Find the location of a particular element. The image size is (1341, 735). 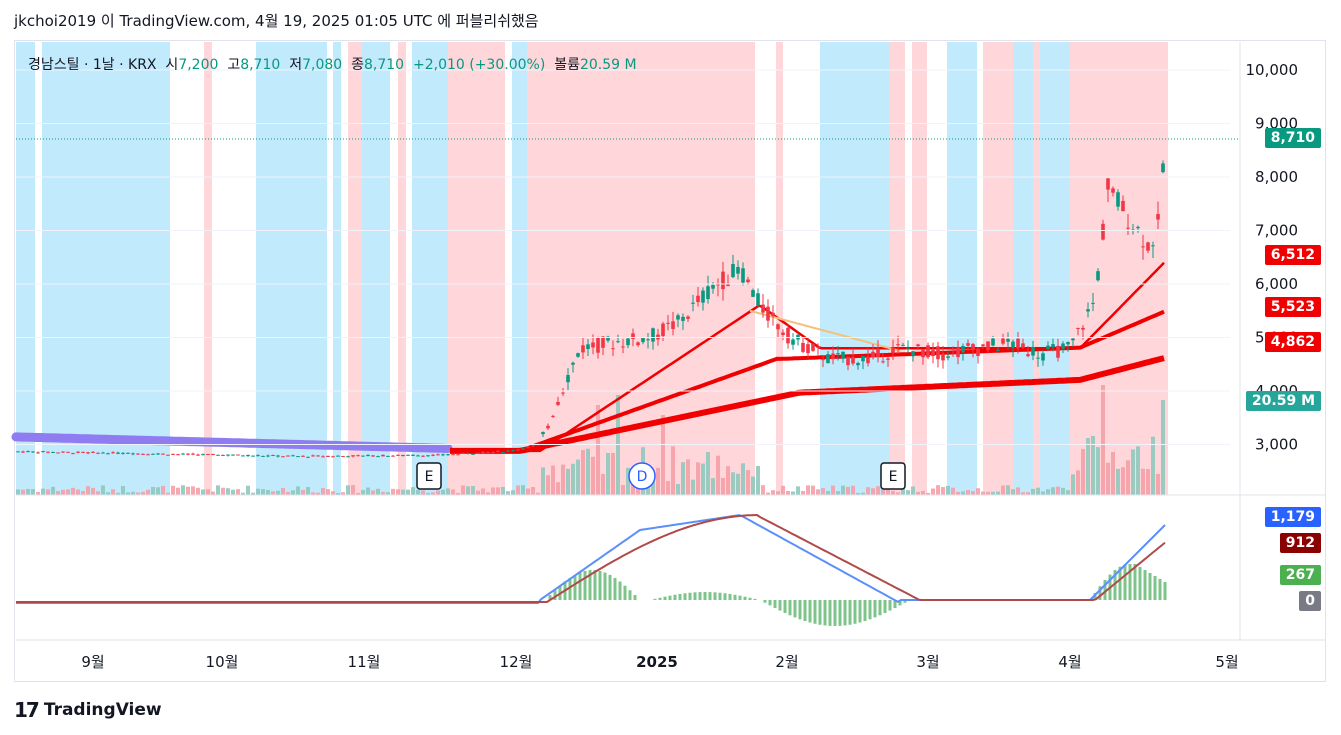

footer-brand: 17 TradingView is located at coordinates (88, 710).